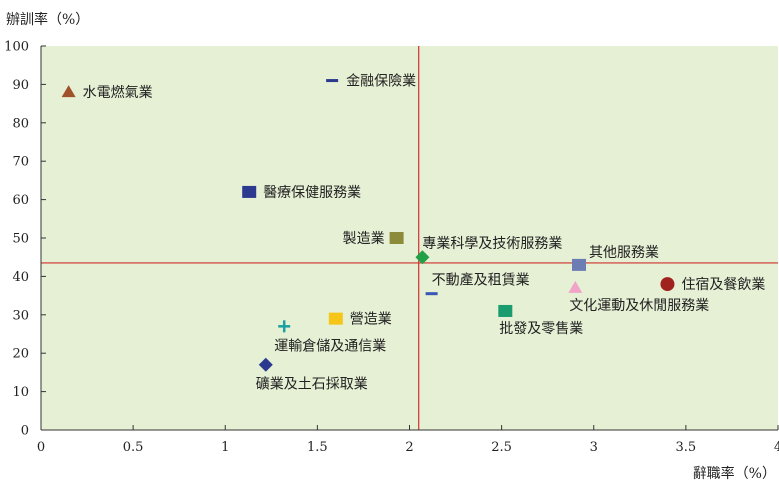  Describe the element at coordinates (723, 284) in the screenshot. I see `point-label: 住宿及餐飲業` at that location.